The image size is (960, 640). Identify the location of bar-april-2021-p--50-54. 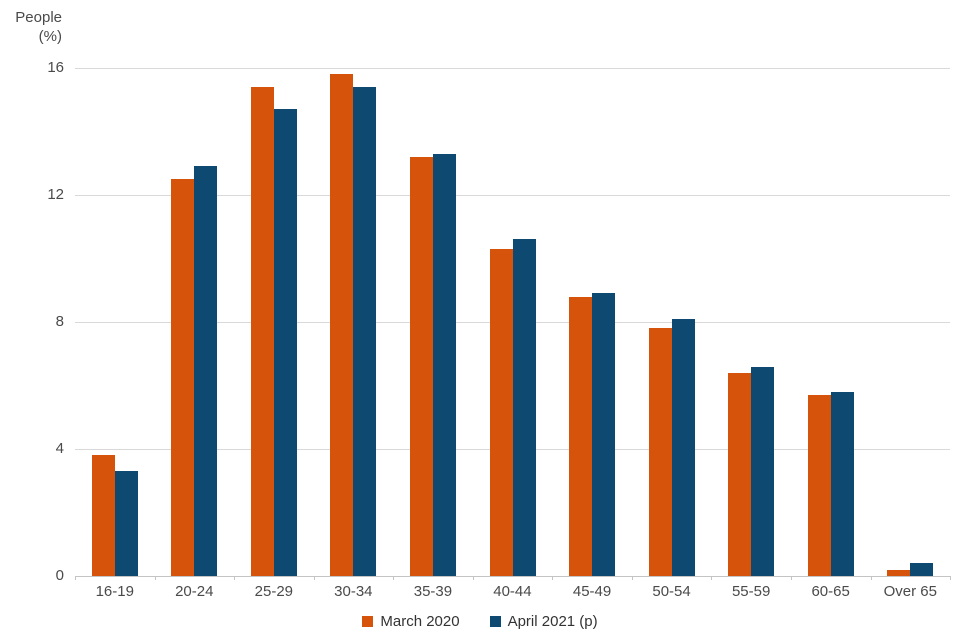
(683, 447).